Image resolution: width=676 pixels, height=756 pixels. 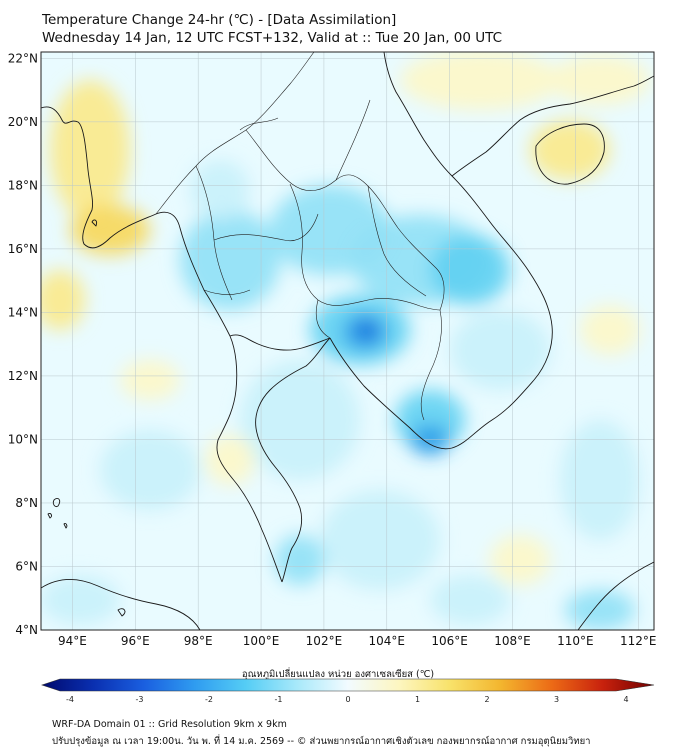 I want to click on longitude-label: 102°E, so click(x=324, y=641).